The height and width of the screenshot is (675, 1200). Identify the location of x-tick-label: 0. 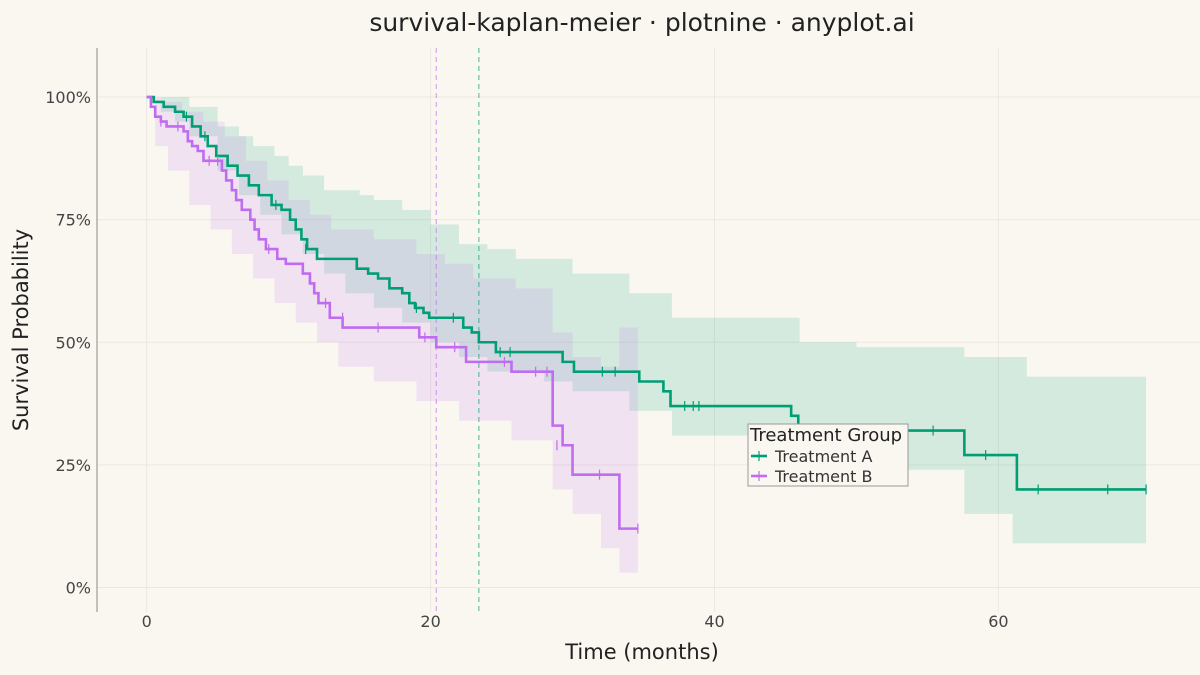
(147, 621).